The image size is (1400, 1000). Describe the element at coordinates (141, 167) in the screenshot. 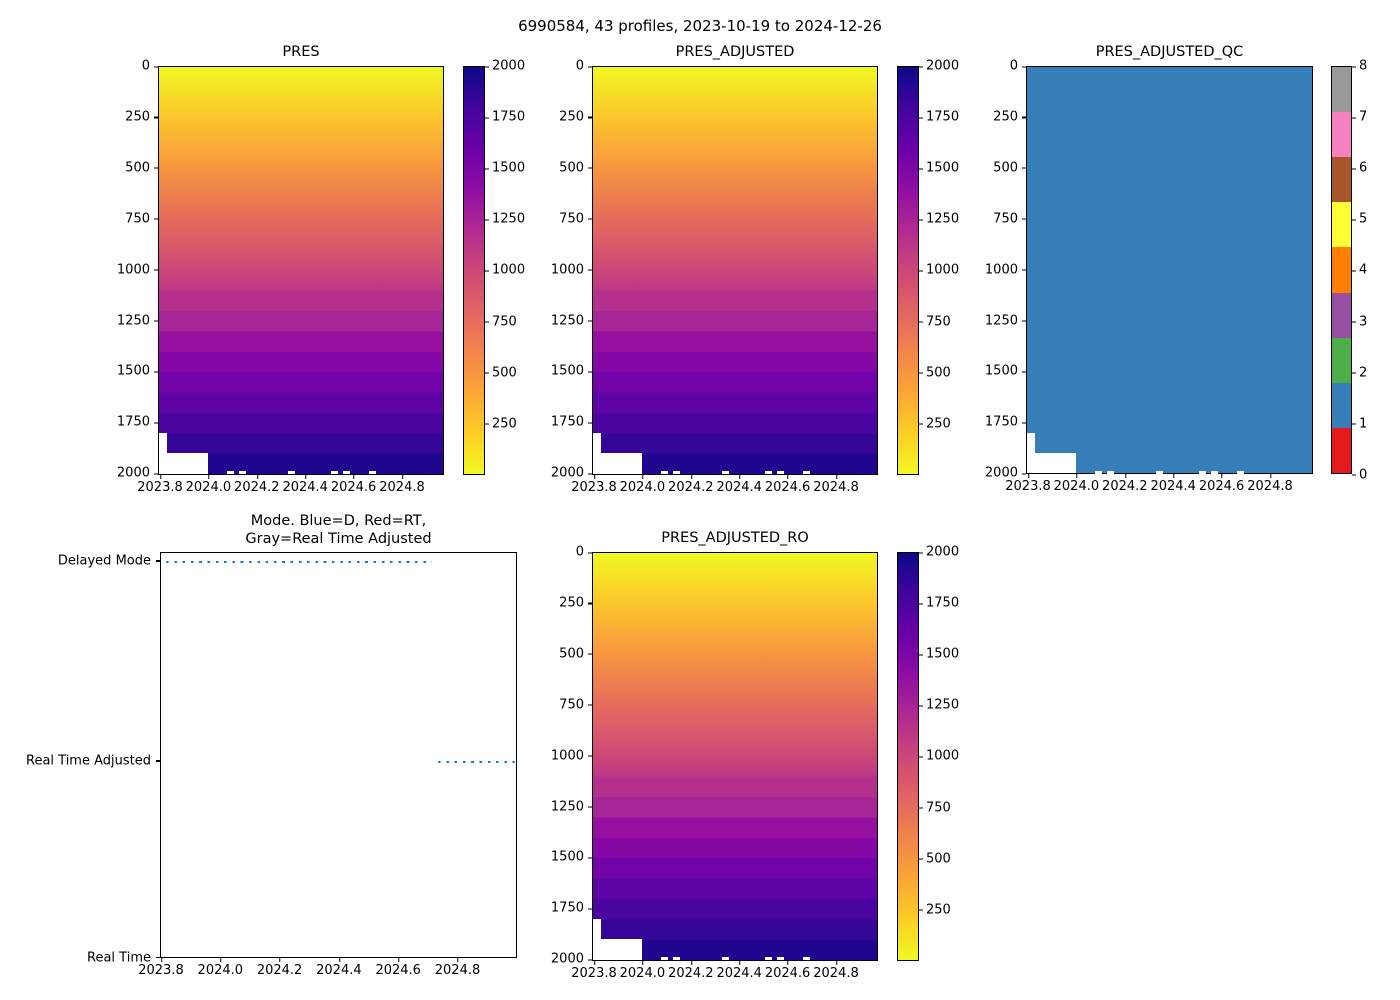

I see `y-tick: 500` at that location.